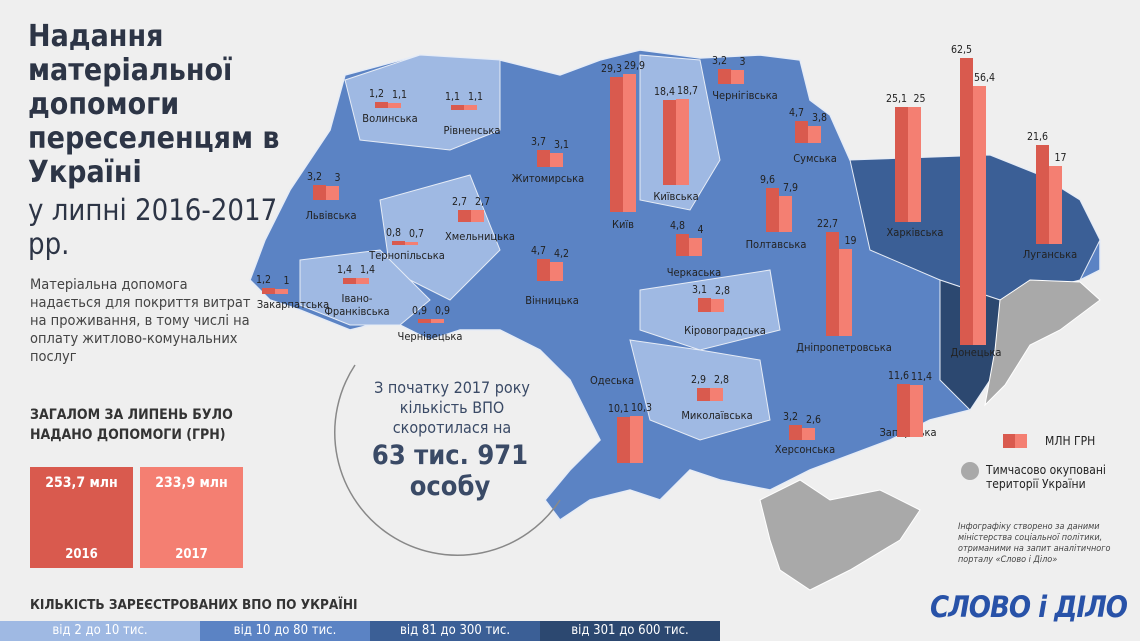  What do you see at coordinates (840, 535) in the screenshot?
I see `occupied-crimea` at bounding box center [840, 535].